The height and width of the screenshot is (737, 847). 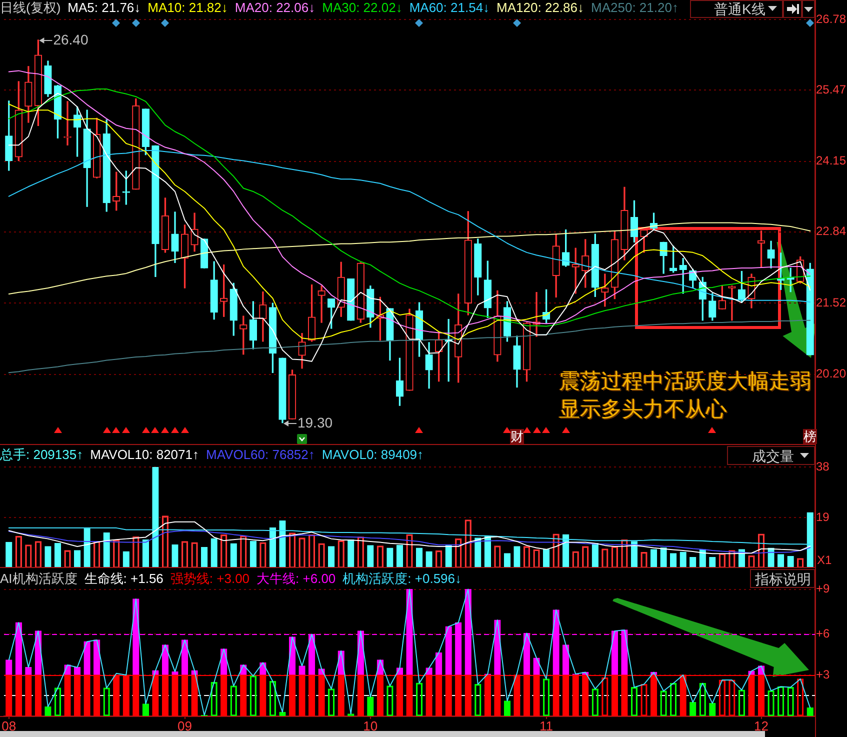 I want to click on button: 指标说明, so click(x=782, y=578).